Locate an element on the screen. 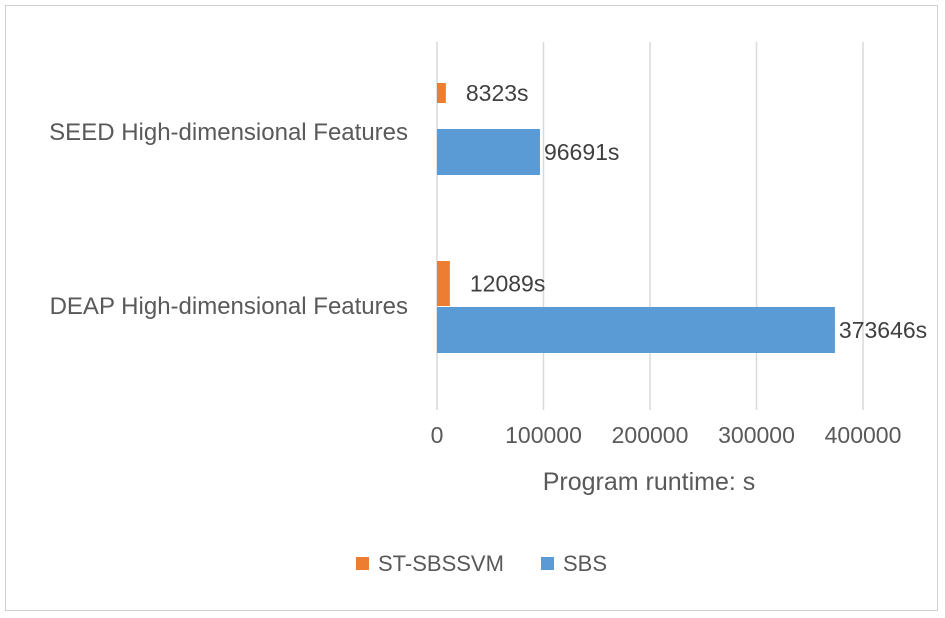 The height and width of the screenshot is (618, 945). x-axis-tick-labels: 0 100000 200000 300000 400000 is located at coordinates (666, 435).